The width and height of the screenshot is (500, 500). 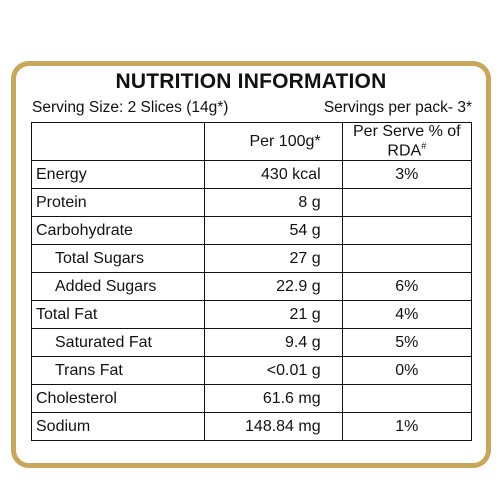 I want to click on nutrient-per-100g: 27 g, so click(x=273, y=259).